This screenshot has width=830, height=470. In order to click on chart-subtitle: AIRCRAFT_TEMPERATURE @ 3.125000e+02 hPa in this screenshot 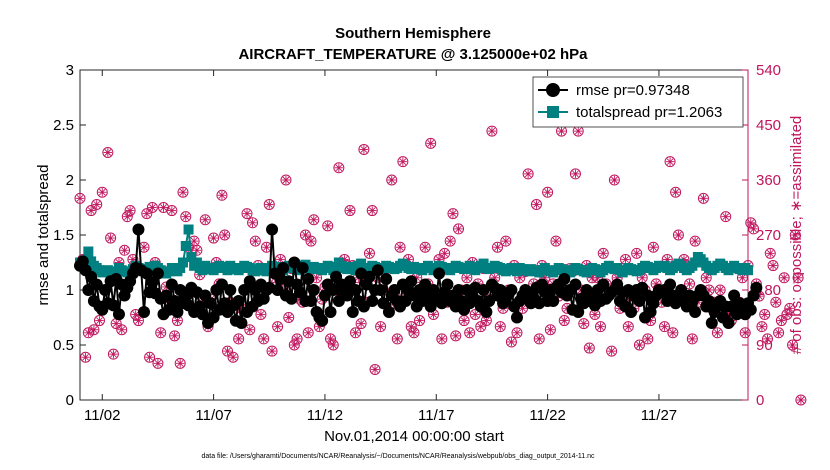, I will do `click(413, 54)`.